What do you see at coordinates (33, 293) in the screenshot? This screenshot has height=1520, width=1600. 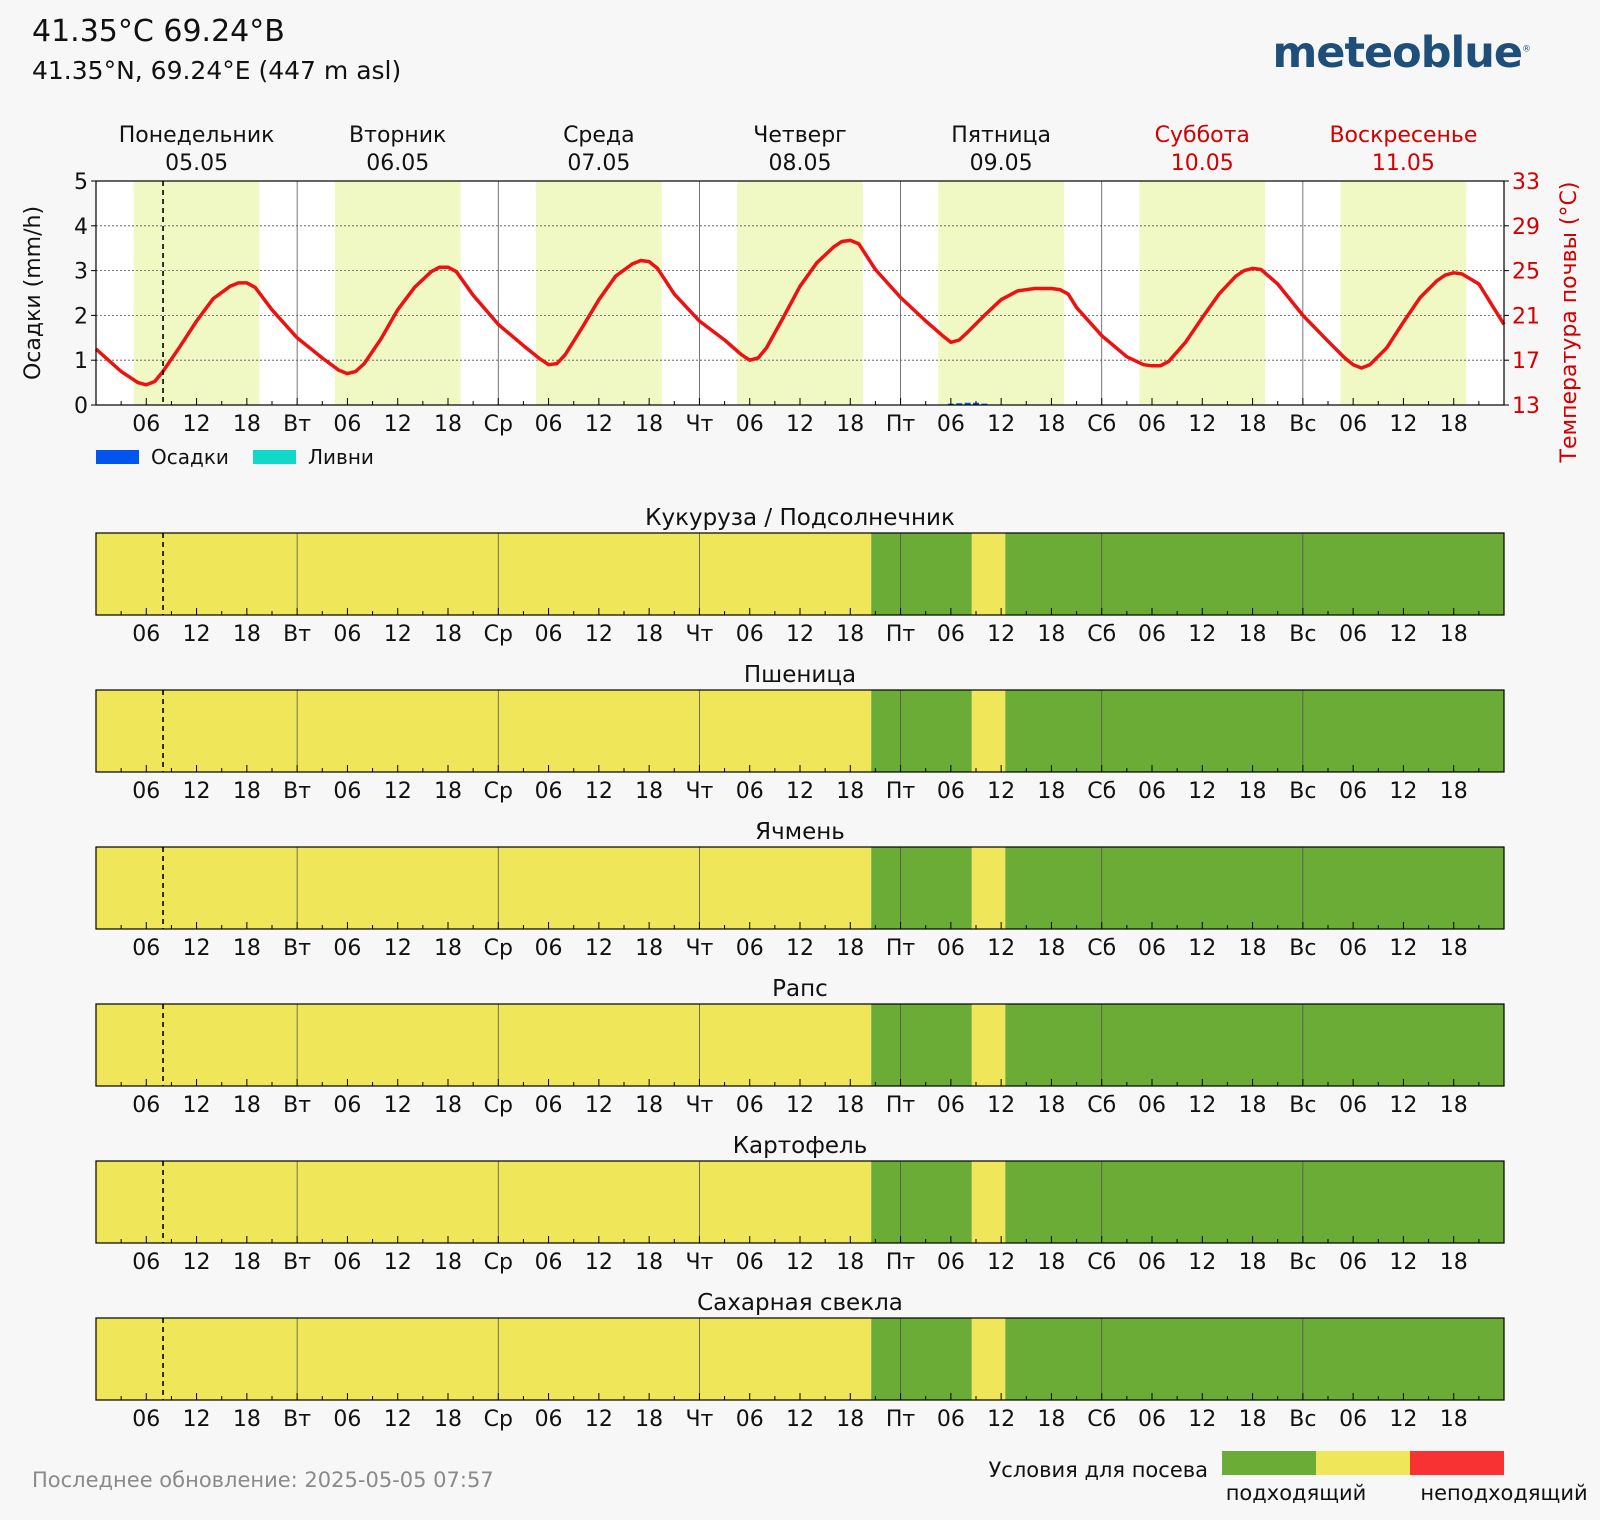 I see `y-axis-title-left: Осадки (mm/h)` at bounding box center [33, 293].